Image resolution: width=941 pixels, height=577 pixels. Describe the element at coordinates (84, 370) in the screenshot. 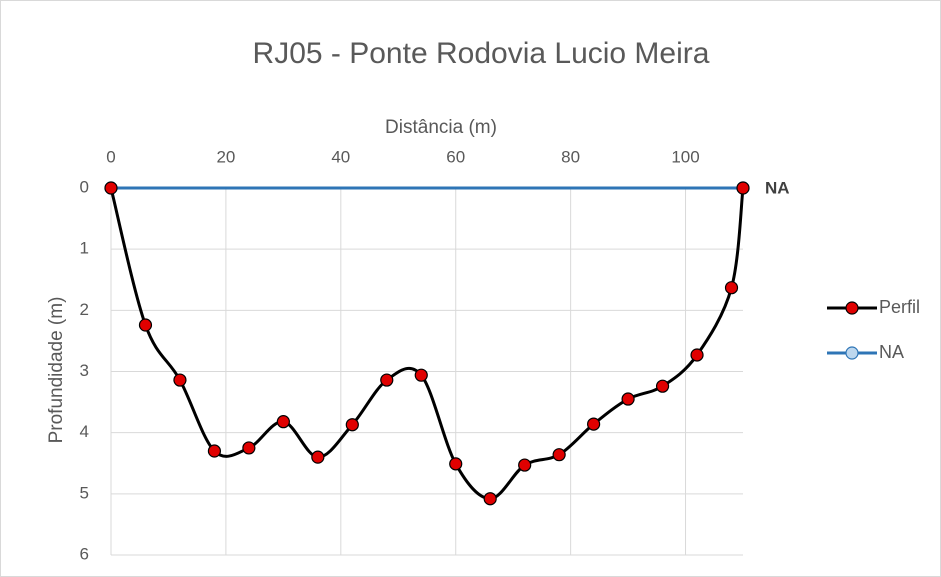

I see `y-tick-label: 3` at that location.